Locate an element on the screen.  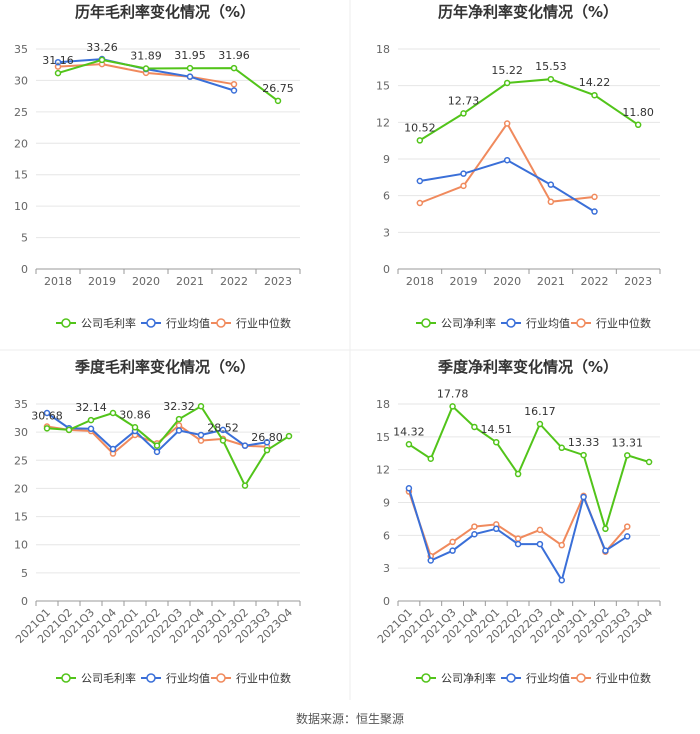
chart-title: 历年净利率变化情况（%） is located at coordinates (528, 12).